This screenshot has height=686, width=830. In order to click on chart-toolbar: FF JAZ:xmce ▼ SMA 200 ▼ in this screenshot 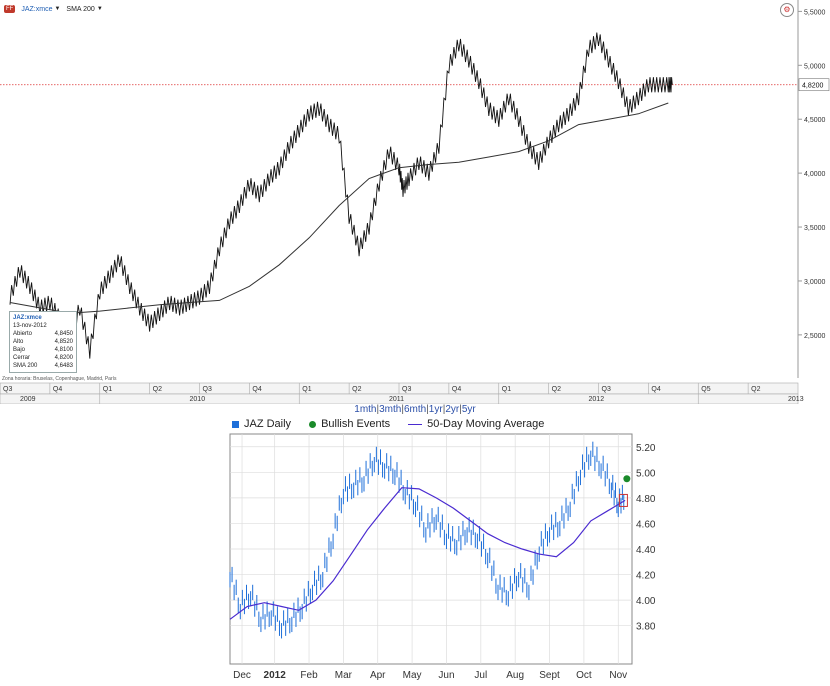, I will do `click(51, 9)`.